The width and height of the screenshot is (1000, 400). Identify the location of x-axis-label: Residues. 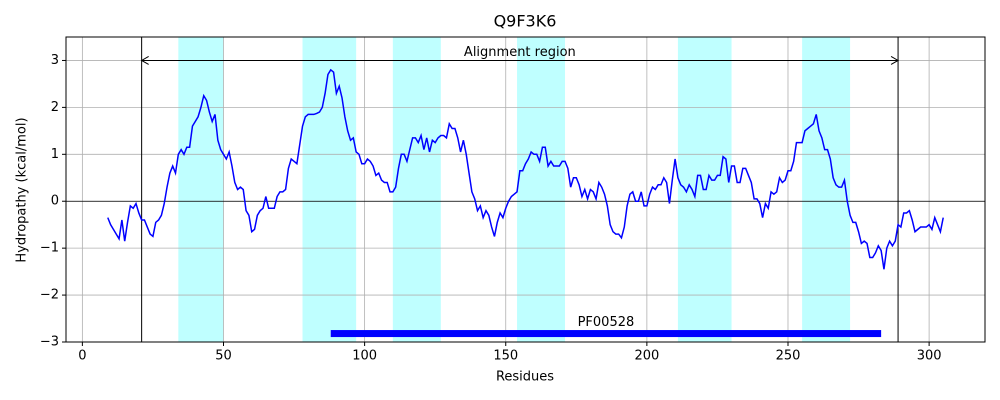
(525, 377).